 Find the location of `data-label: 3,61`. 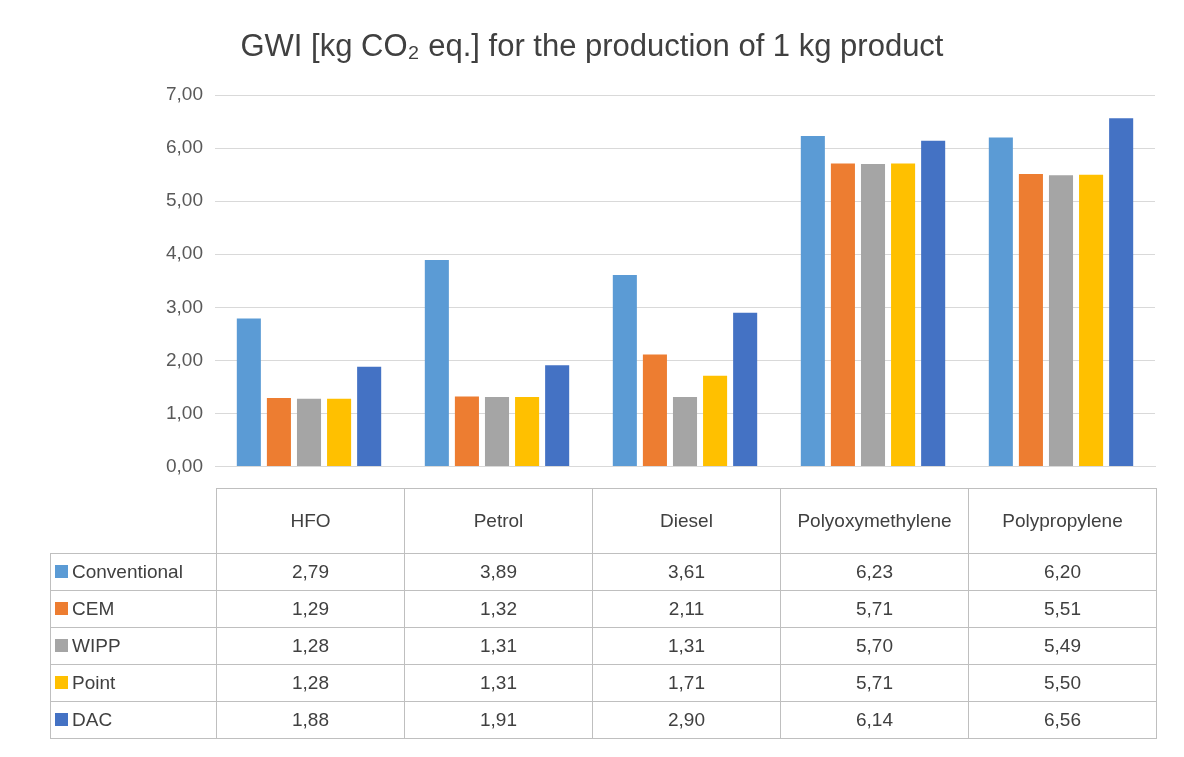

data-label: 3,61 is located at coordinates (686, 572).